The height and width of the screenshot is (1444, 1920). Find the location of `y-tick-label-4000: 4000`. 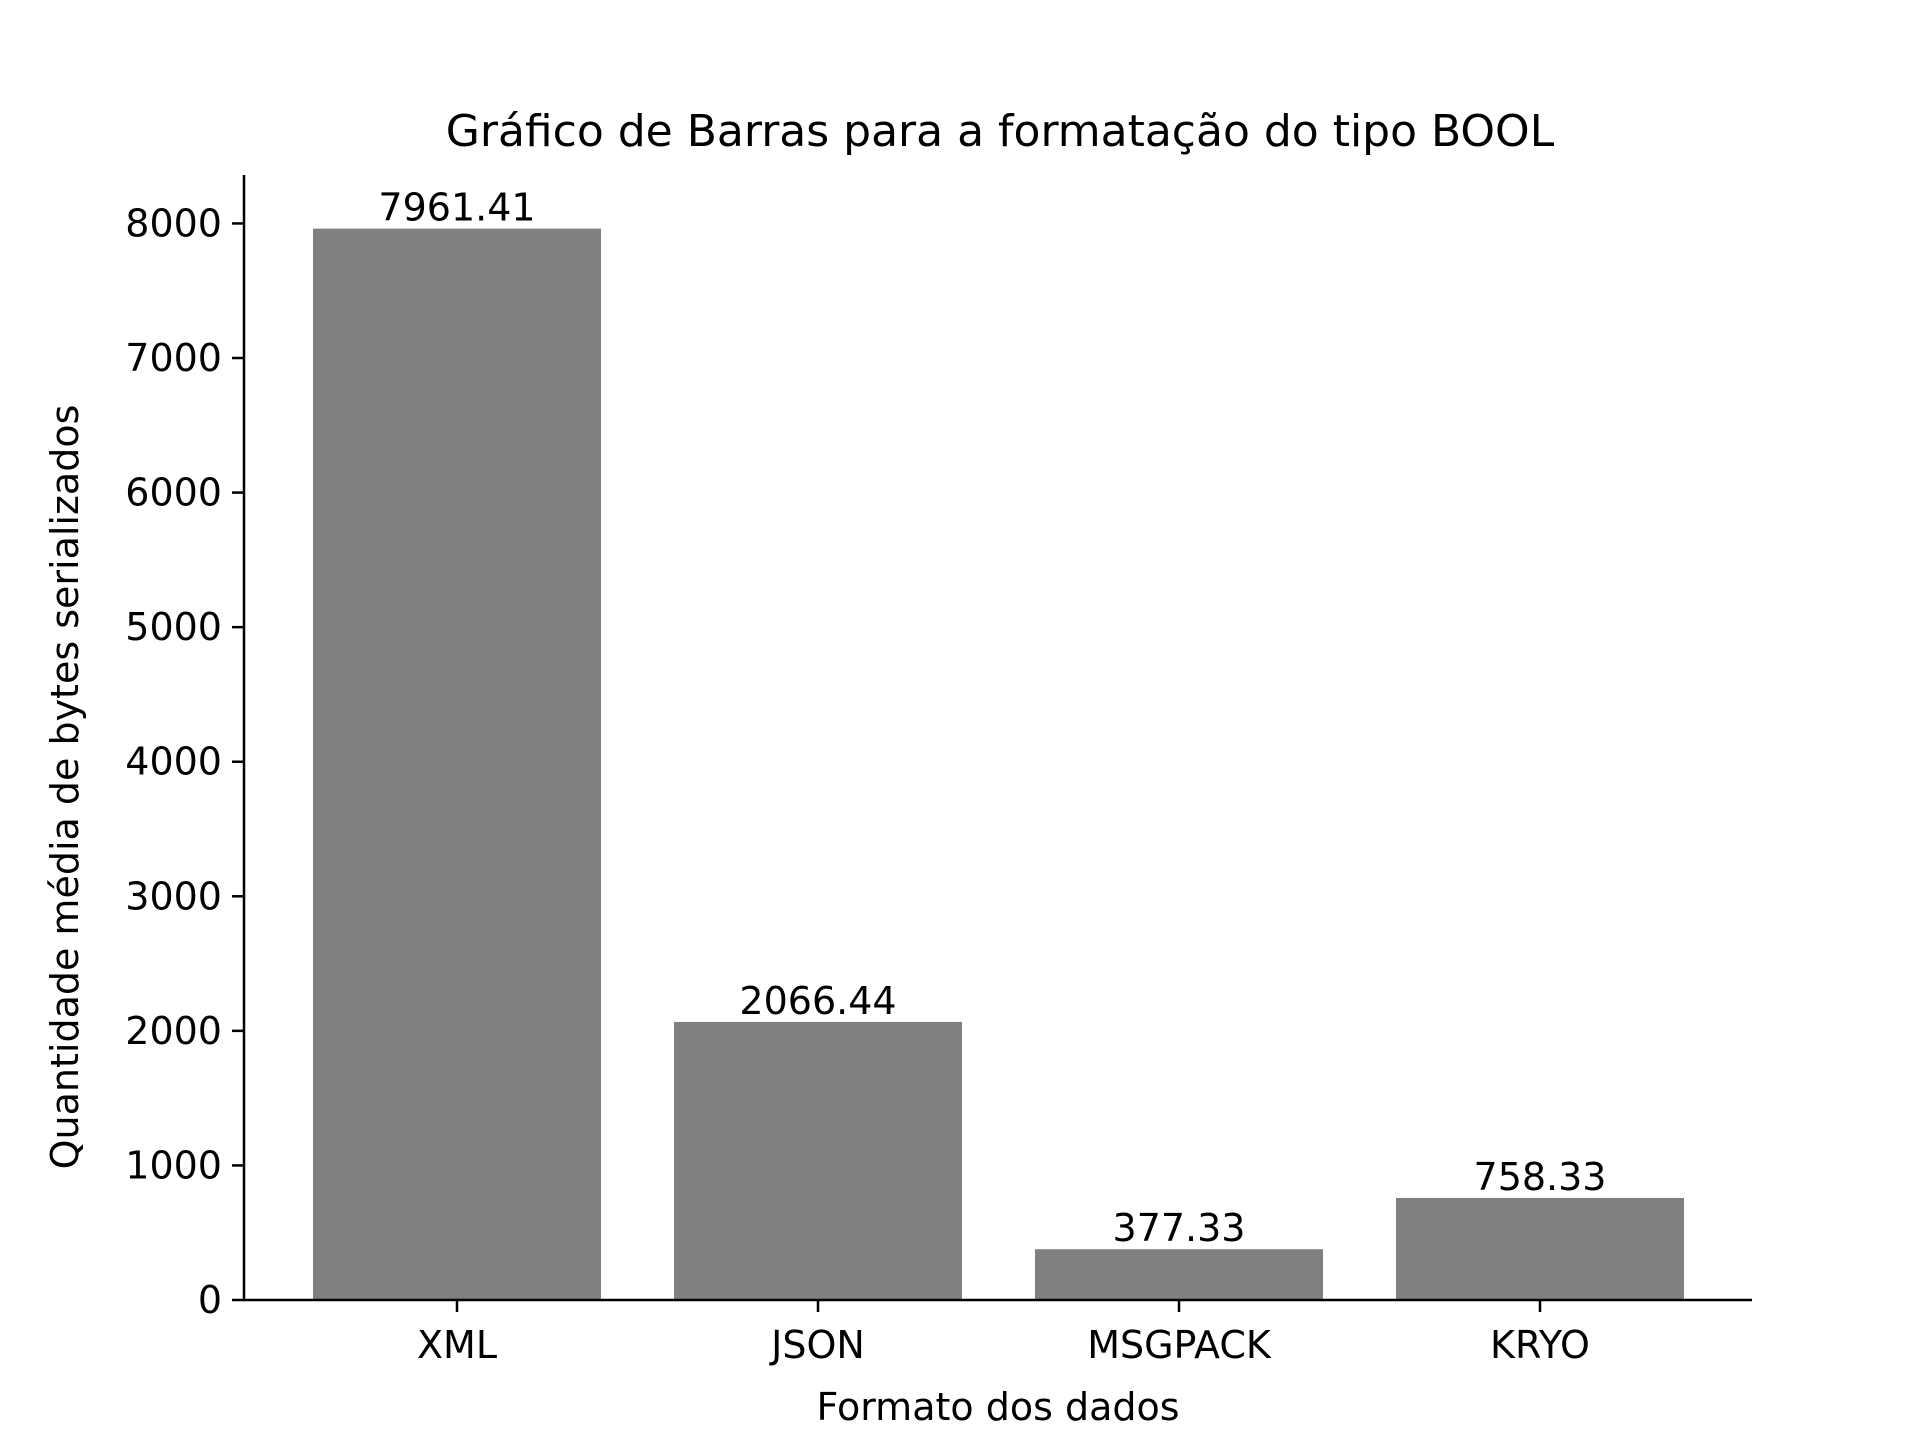

y-tick-label-4000: 4000 is located at coordinates (173, 762).